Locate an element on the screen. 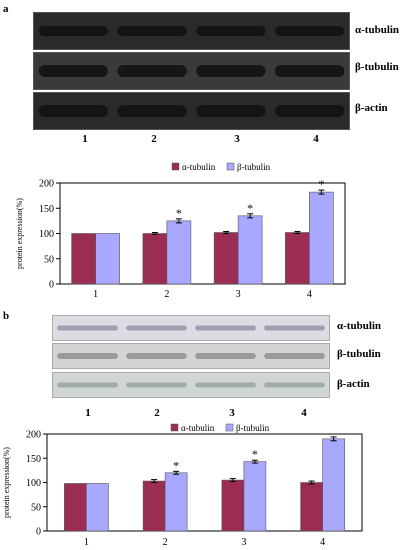 The height and width of the screenshot is (550, 407). blot-b-alpha-tubulin is located at coordinates (191, 328).